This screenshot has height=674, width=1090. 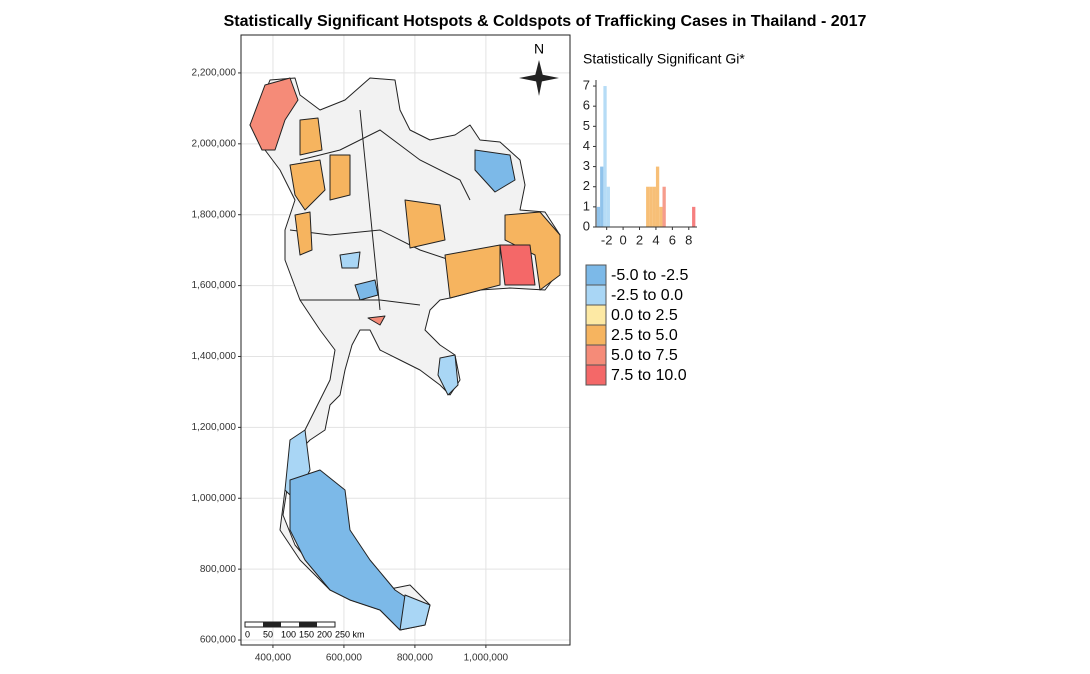 What do you see at coordinates (214, 356) in the screenshot?
I see `y-tick-label: 1,400,000` at bounding box center [214, 356].